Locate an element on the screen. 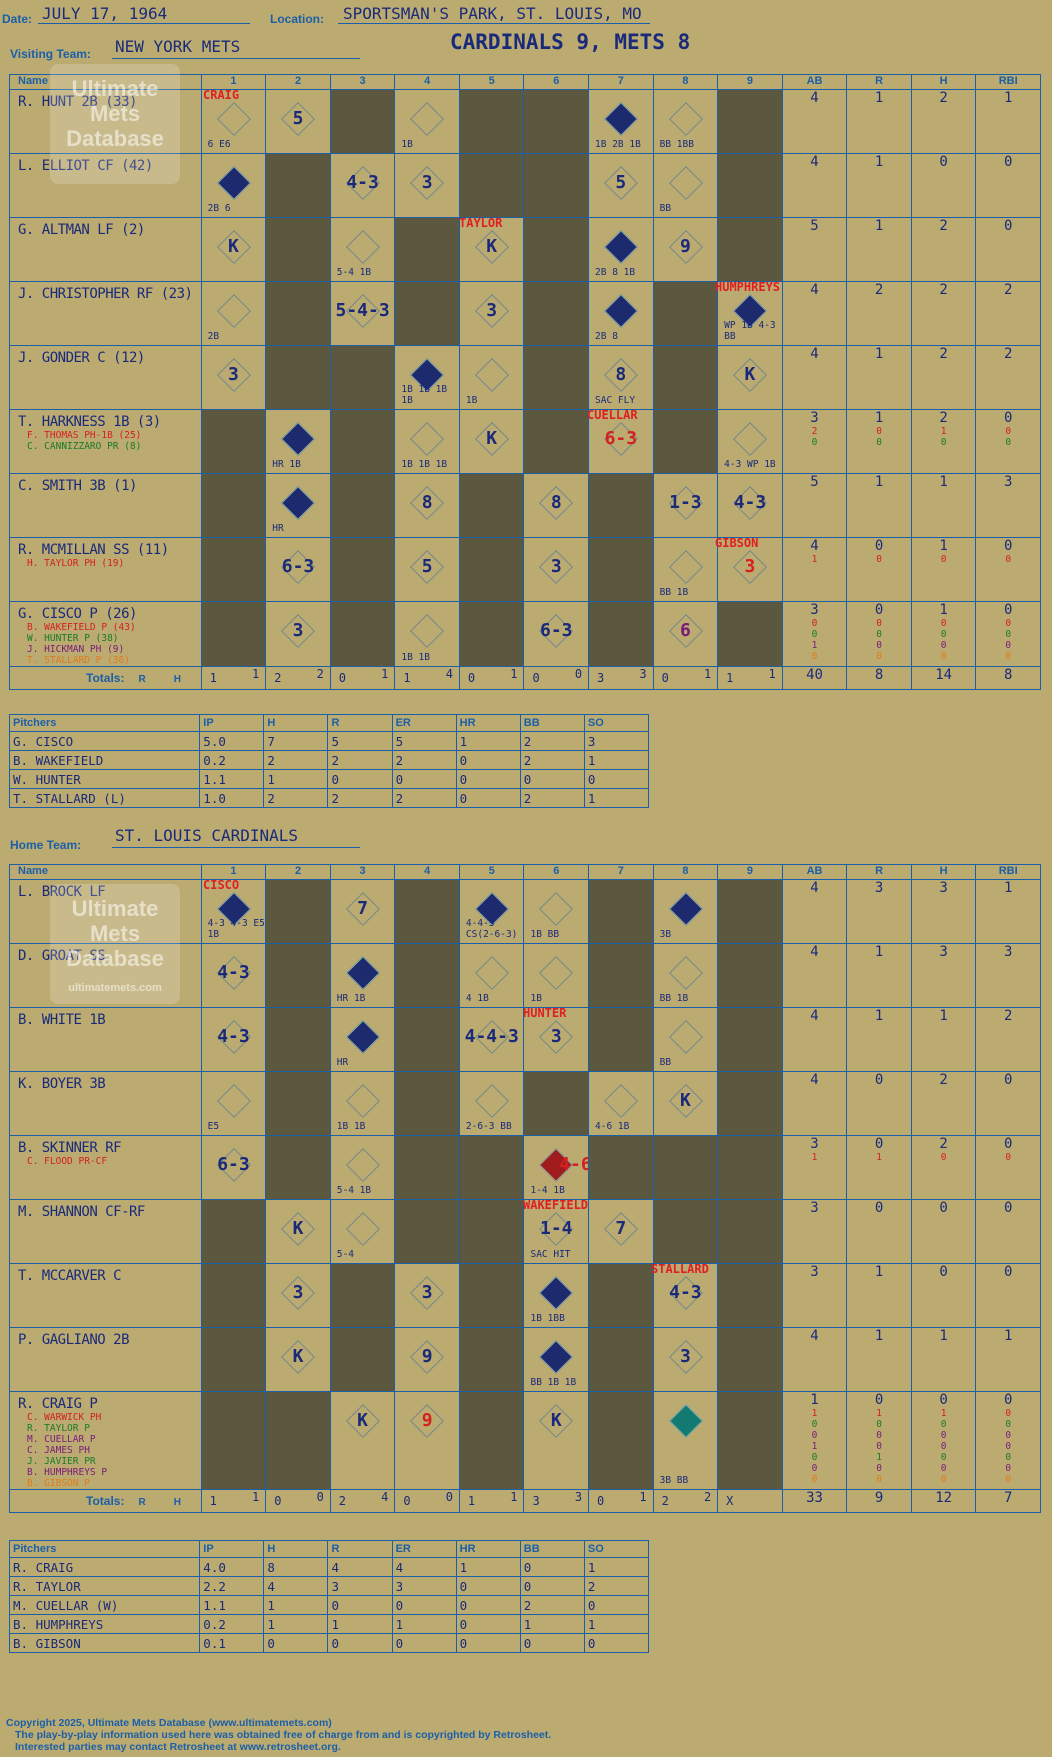  batter-name: J. CHRISTOPHER RF (23) is located at coordinates (105, 294).